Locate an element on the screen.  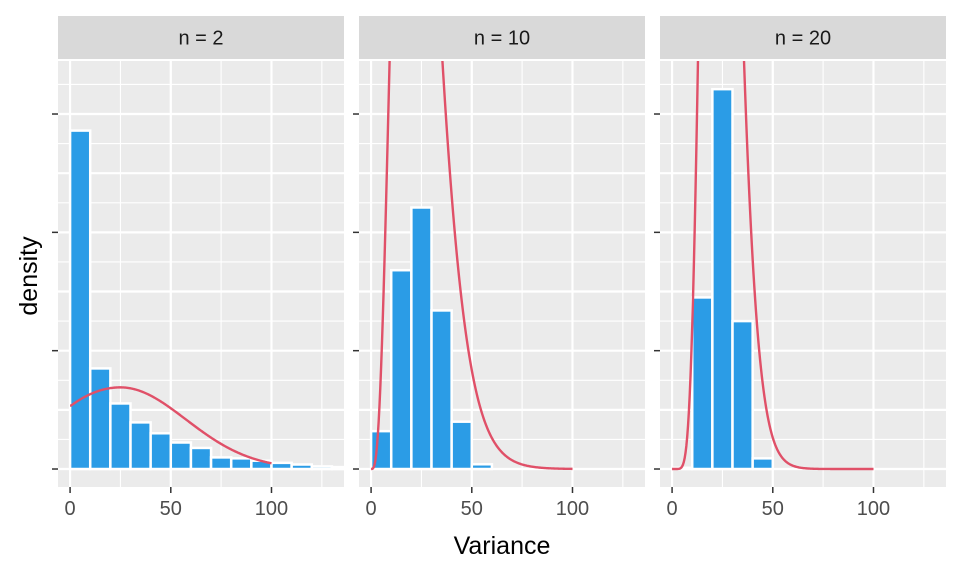
density-curve is located at coordinates (170, 425).